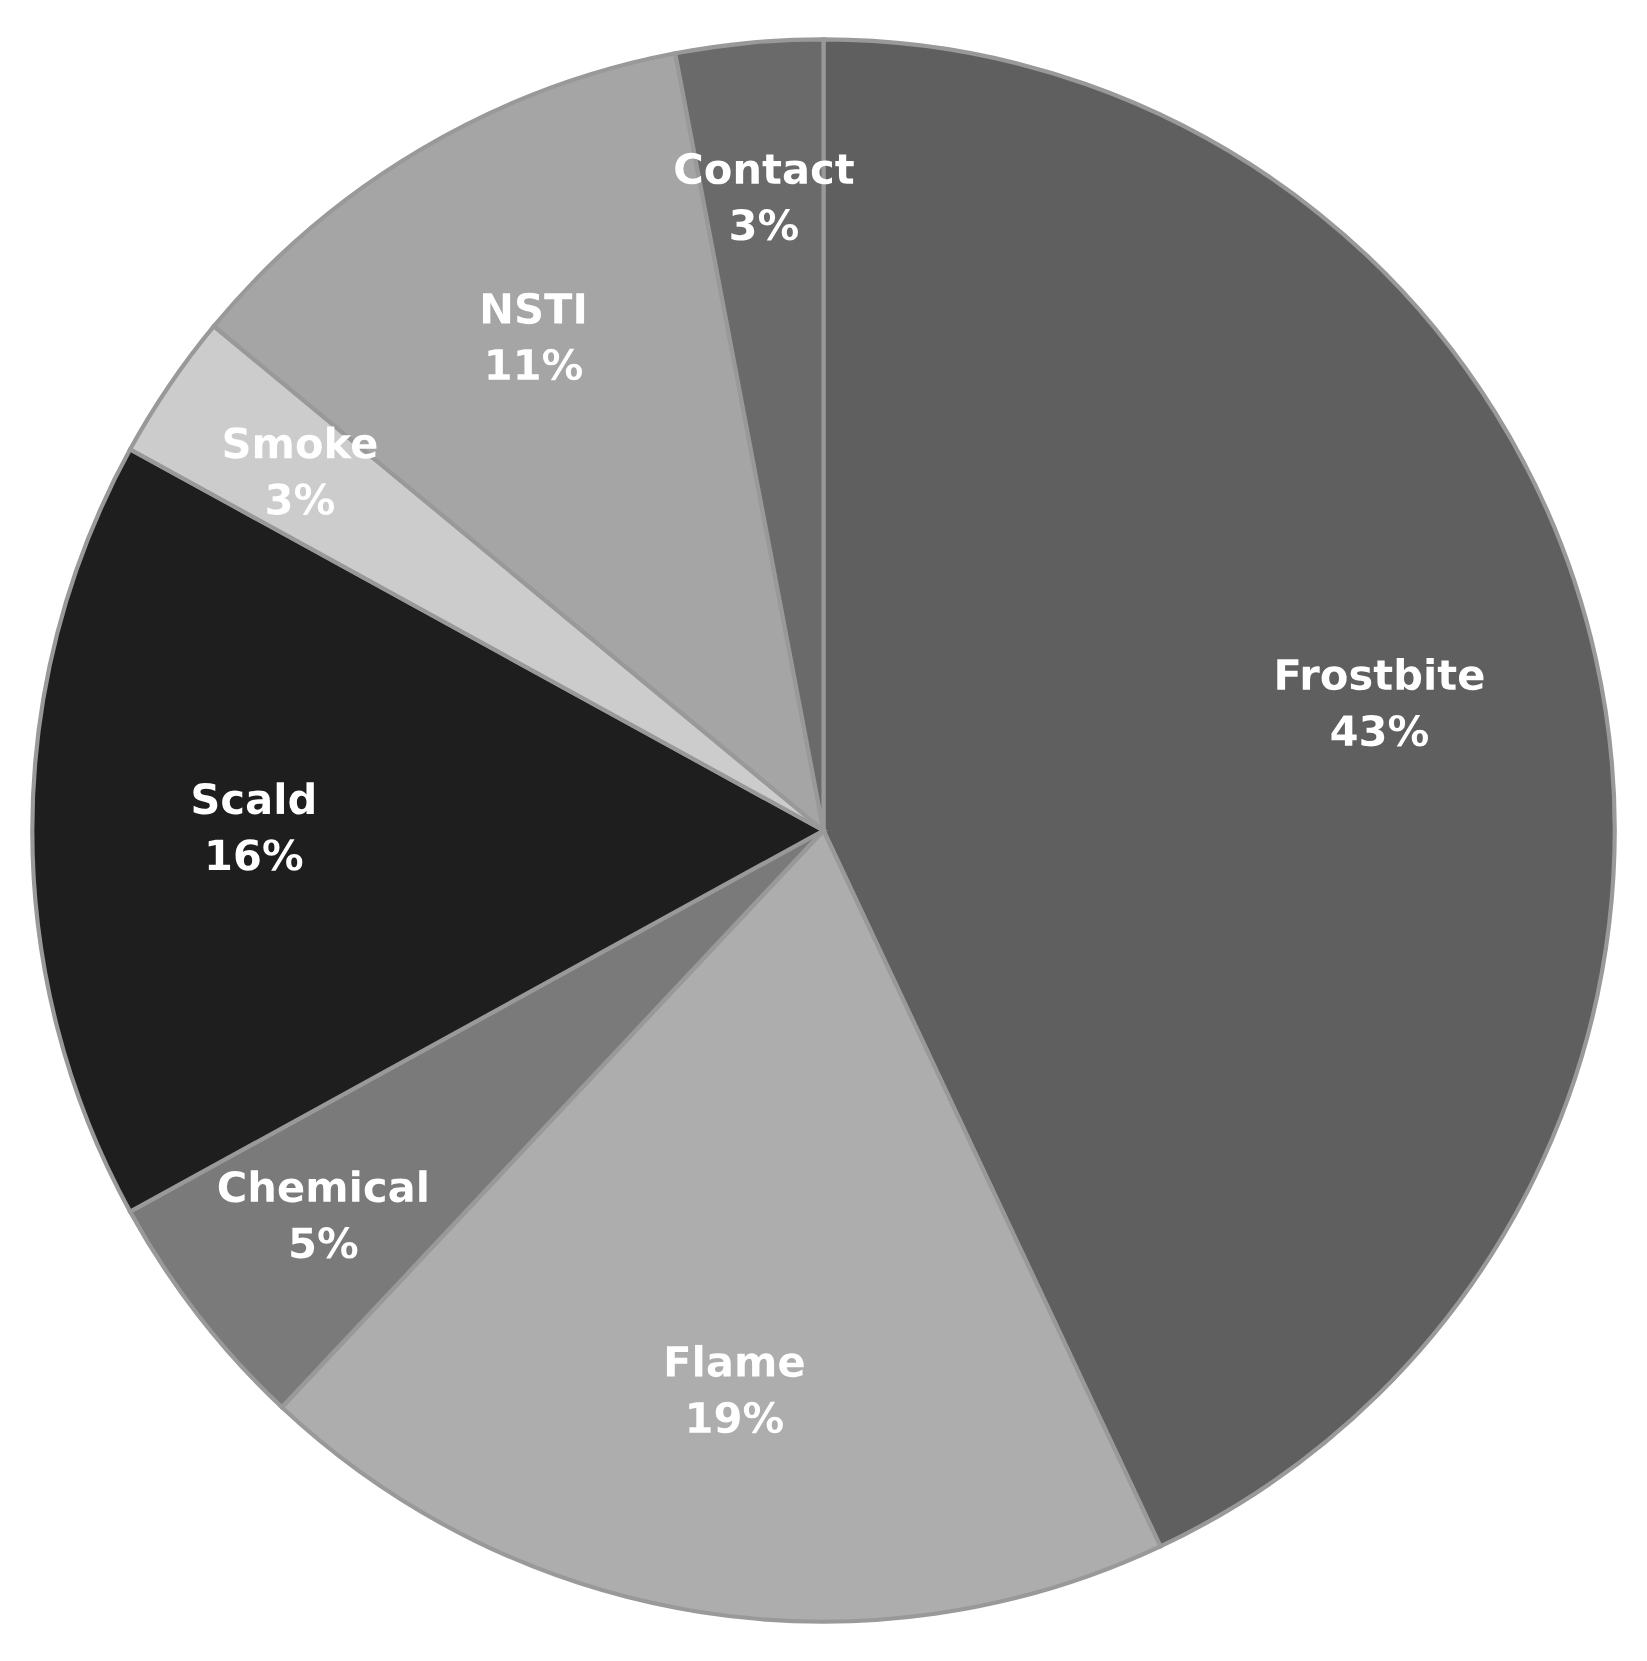 This screenshot has width=1647, height=1661. Describe the element at coordinates (322, 1186) in the screenshot. I see `slice-label: Chemical` at that location.